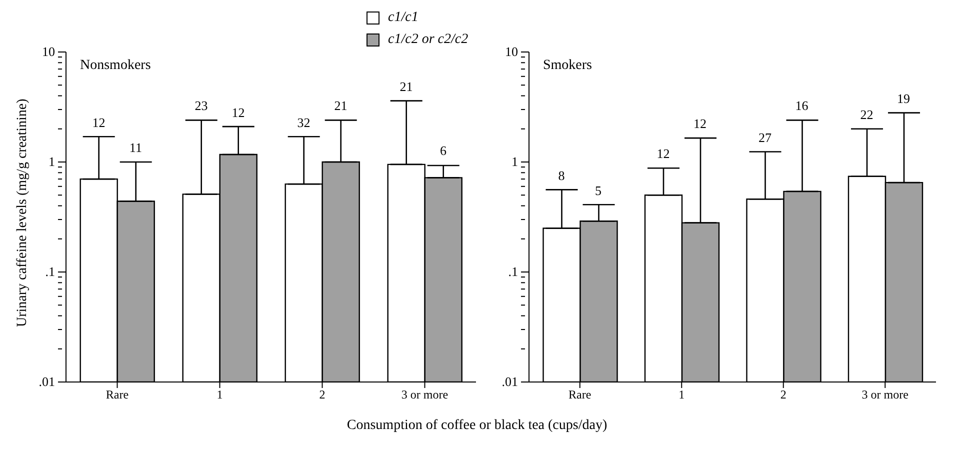  What do you see at coordinates (443, 151) in the screenshot?
I see `annotation: 6` at bounding box center [443, 151].